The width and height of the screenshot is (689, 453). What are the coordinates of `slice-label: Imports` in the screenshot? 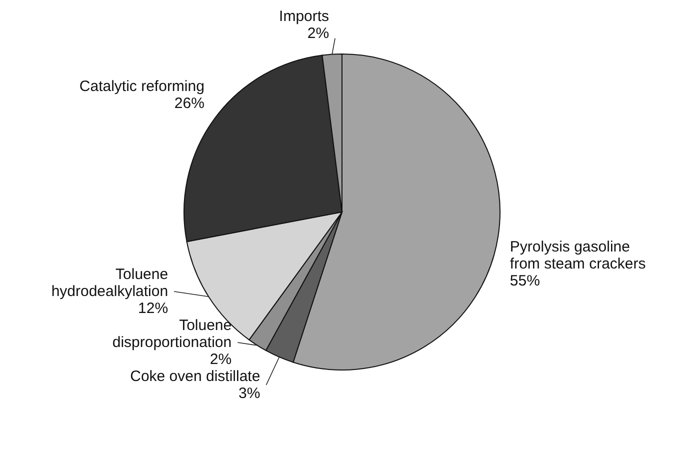 It's located at (304, 17).